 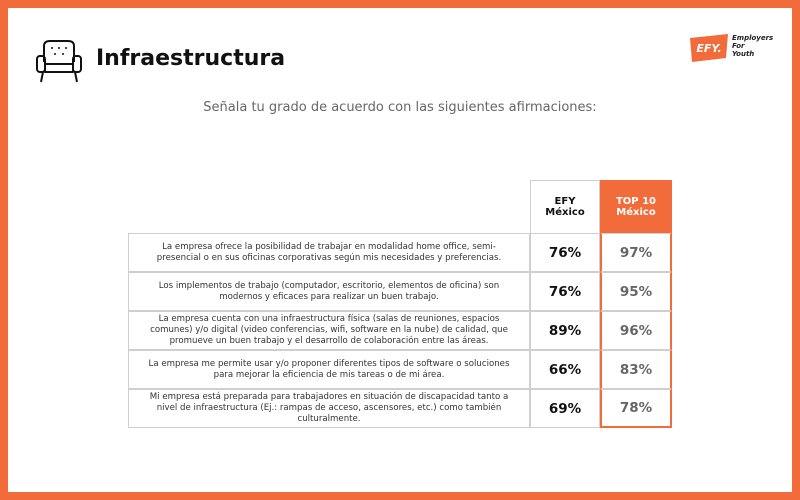 I want to click on column-header: TOP 10 México, so click(x=636, y=206).